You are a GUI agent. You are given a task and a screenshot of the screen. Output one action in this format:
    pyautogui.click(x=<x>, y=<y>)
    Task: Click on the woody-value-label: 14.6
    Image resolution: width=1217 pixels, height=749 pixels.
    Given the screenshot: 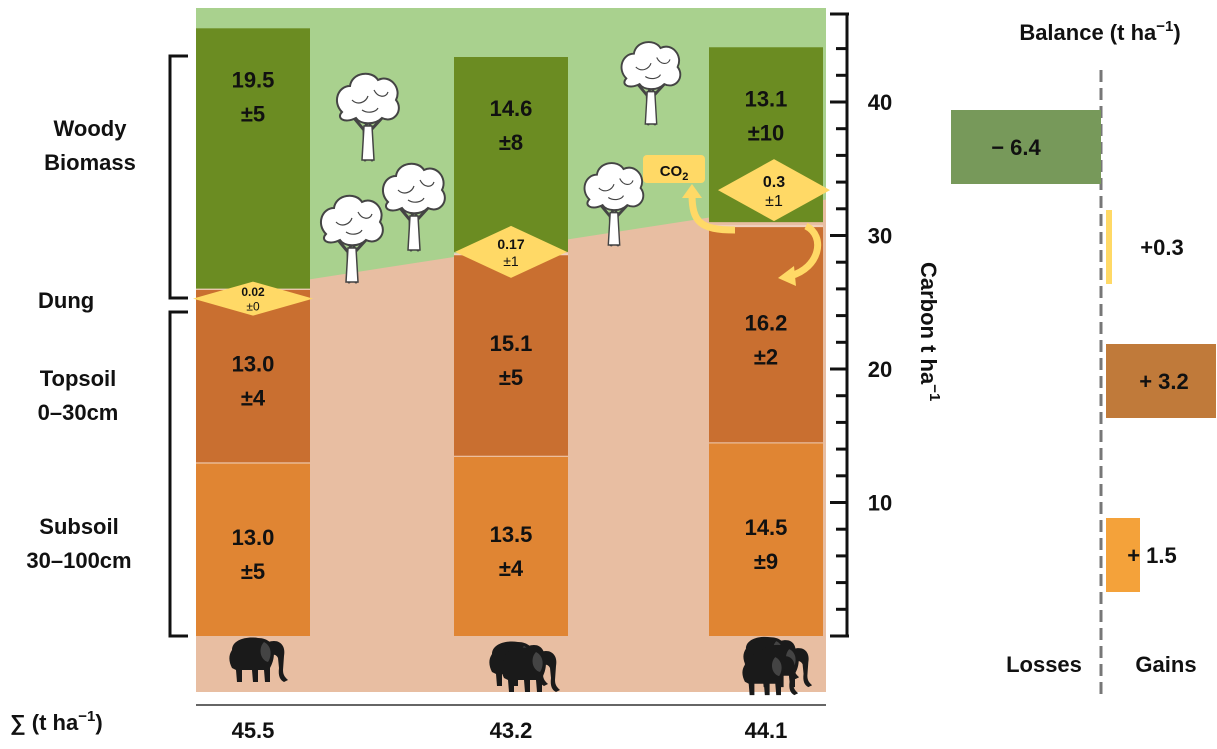 What is the action you would take?
    pyautogui.click(x=511, y=108)
    